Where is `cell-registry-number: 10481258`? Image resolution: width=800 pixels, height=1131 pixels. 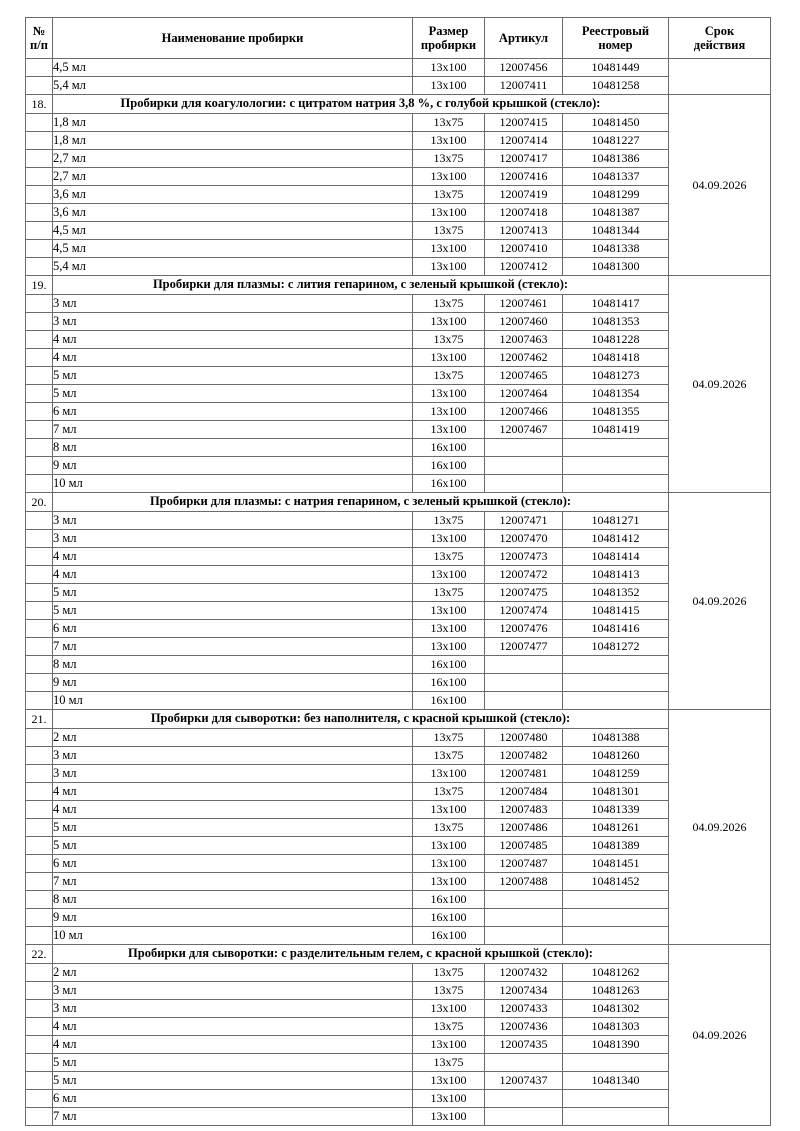 cell-registry-number: 10481258 is located at coordinates (615, 85).